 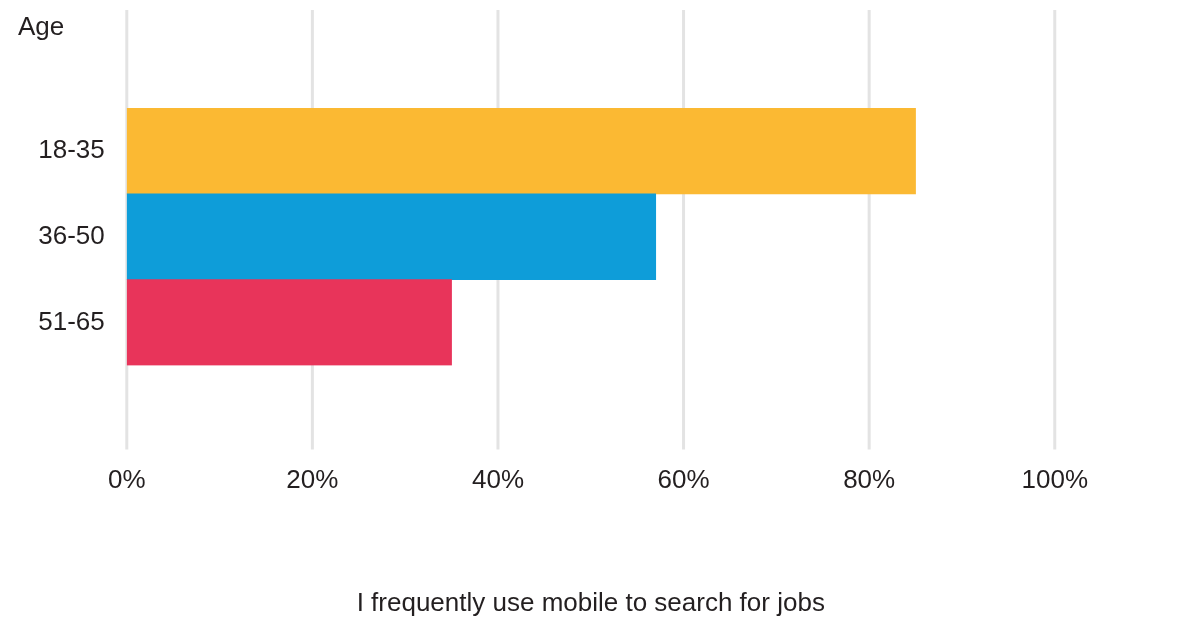 What do you see at coordinates (127, 479) in the screenshot?
I see `x-tick-label: 0%` at bounding box center [127, 479].